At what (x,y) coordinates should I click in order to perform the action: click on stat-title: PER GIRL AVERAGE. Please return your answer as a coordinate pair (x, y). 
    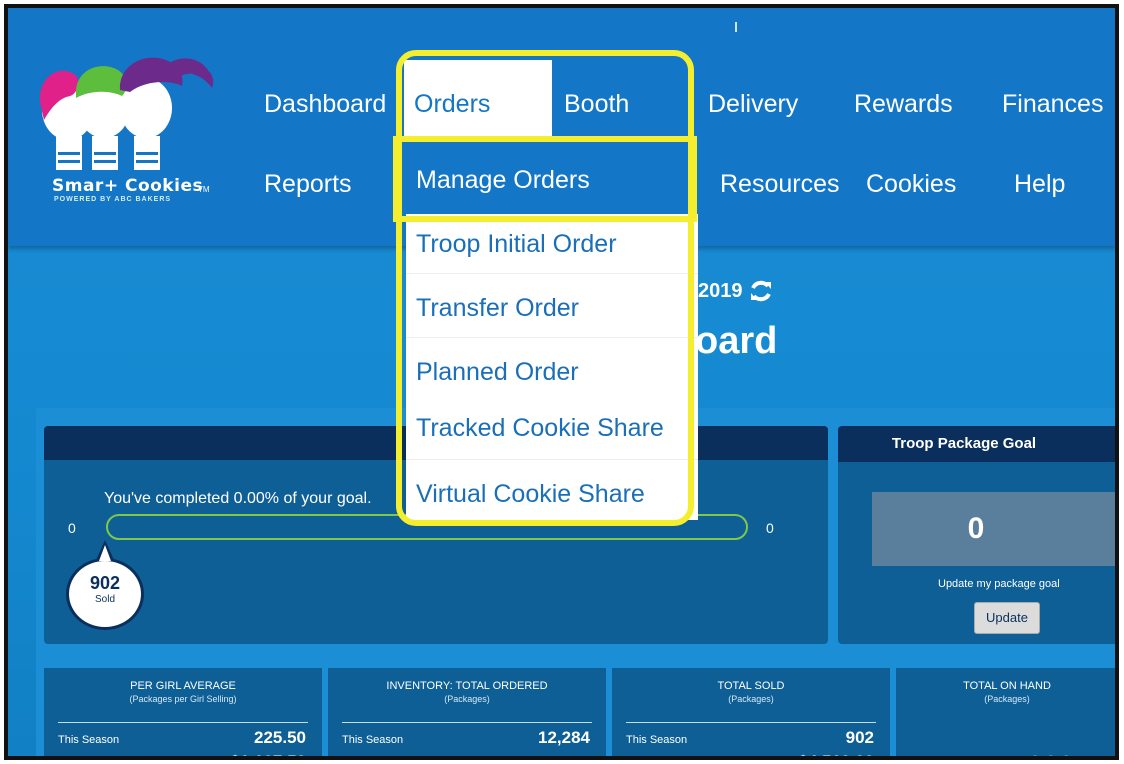
    Looking at the image, I should click on (183, 686).